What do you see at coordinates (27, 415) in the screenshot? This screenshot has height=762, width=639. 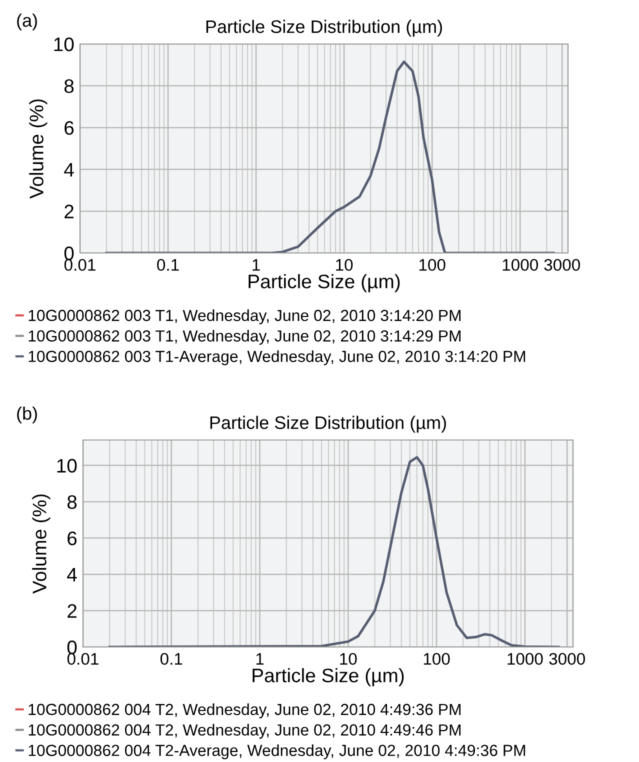 I see `text: (b)` at bounding box center [27, 415].